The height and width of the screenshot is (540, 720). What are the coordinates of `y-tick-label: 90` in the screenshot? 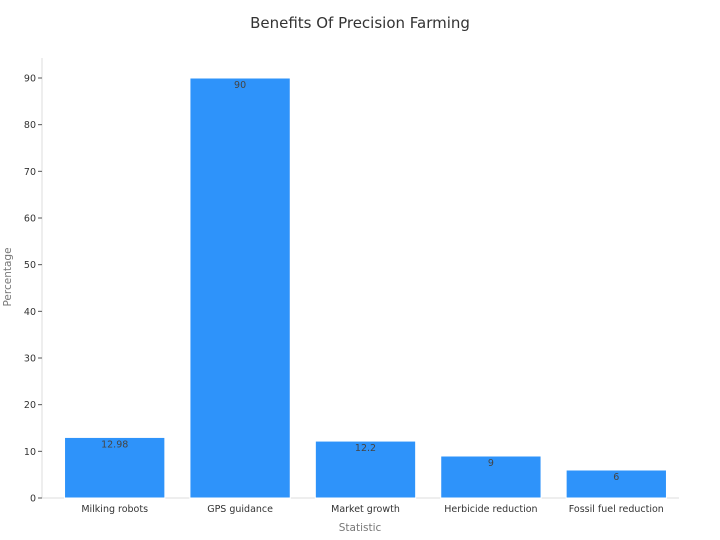 It's located at (30, 79).